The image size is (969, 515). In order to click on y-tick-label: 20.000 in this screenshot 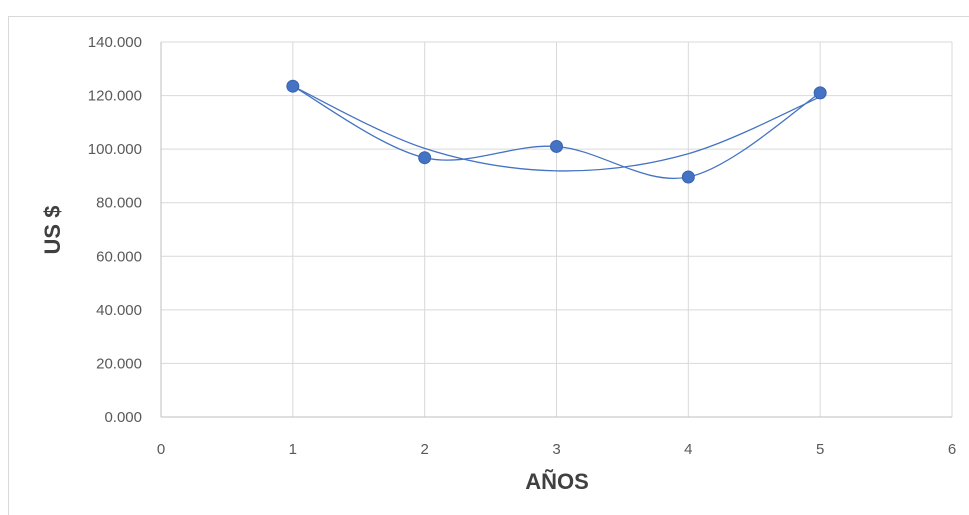, I will do `click(119, 363)`.